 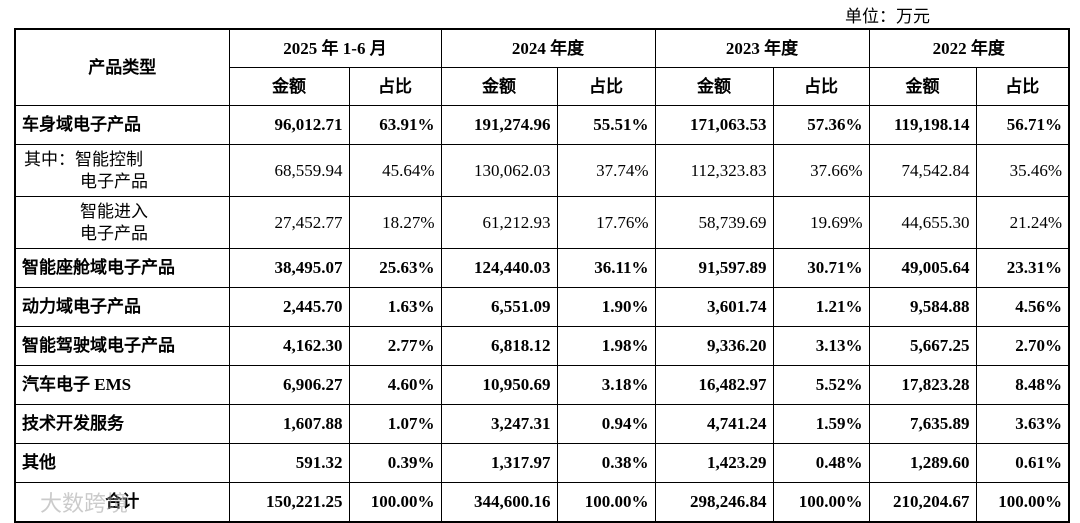 I want to click on label-line: 智能驾驶域电子产品, so click(x=98, y=345).